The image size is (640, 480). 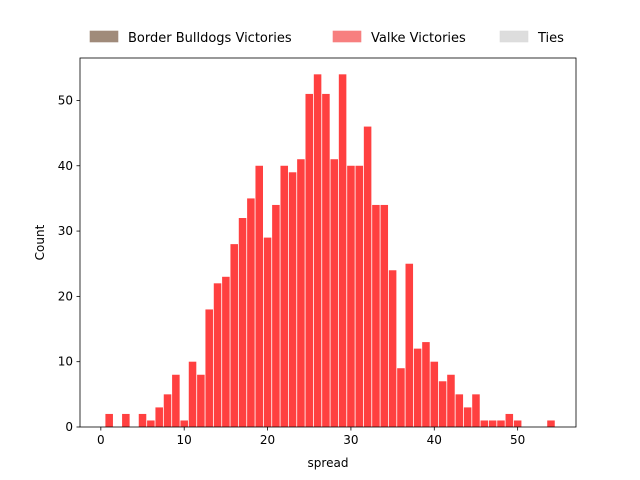 What do you see at coordinates (65, 296) in the screenshot?
I see `y-tick-label: 20` at bounding box center [65, 296].